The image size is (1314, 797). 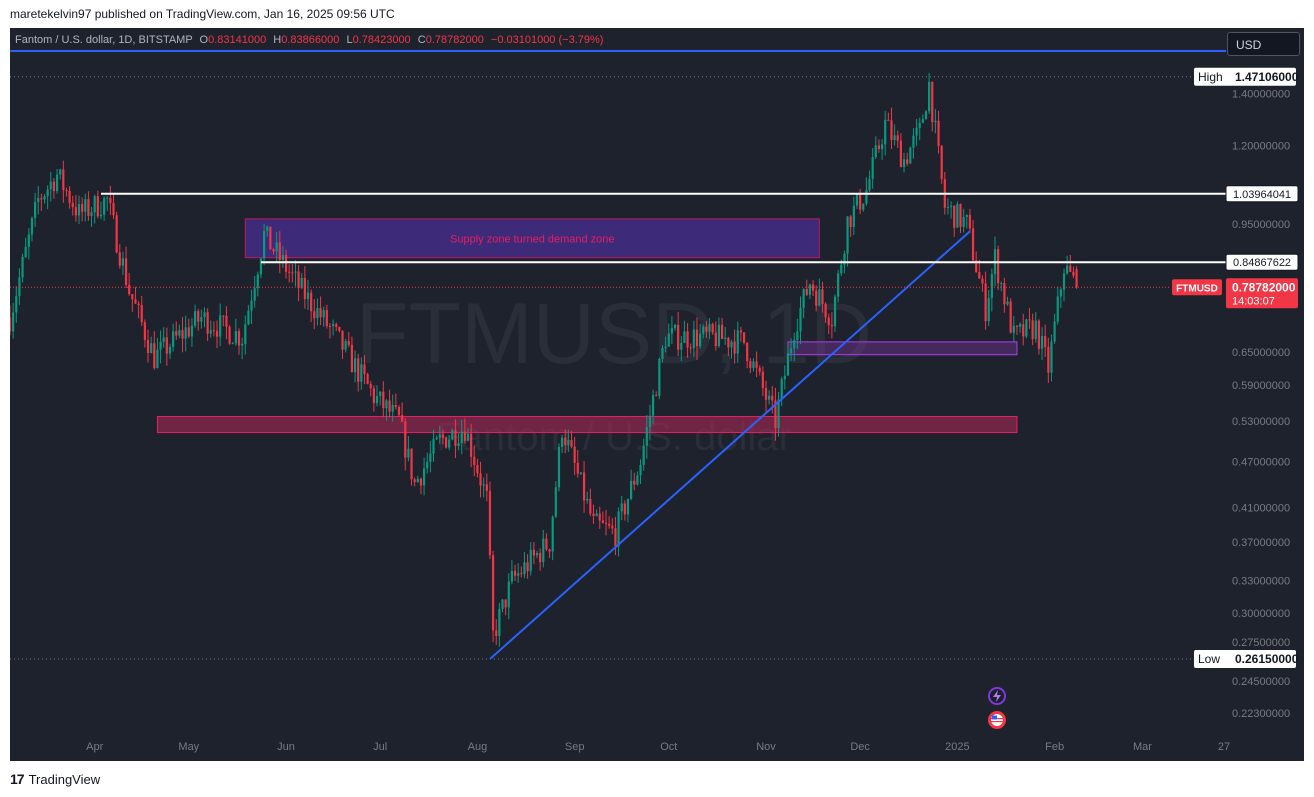 What do you see at coordinates (1261, 682) in the screenshot?
I see `price-tick: 0.24500000` at bounding box center [1261, 682].